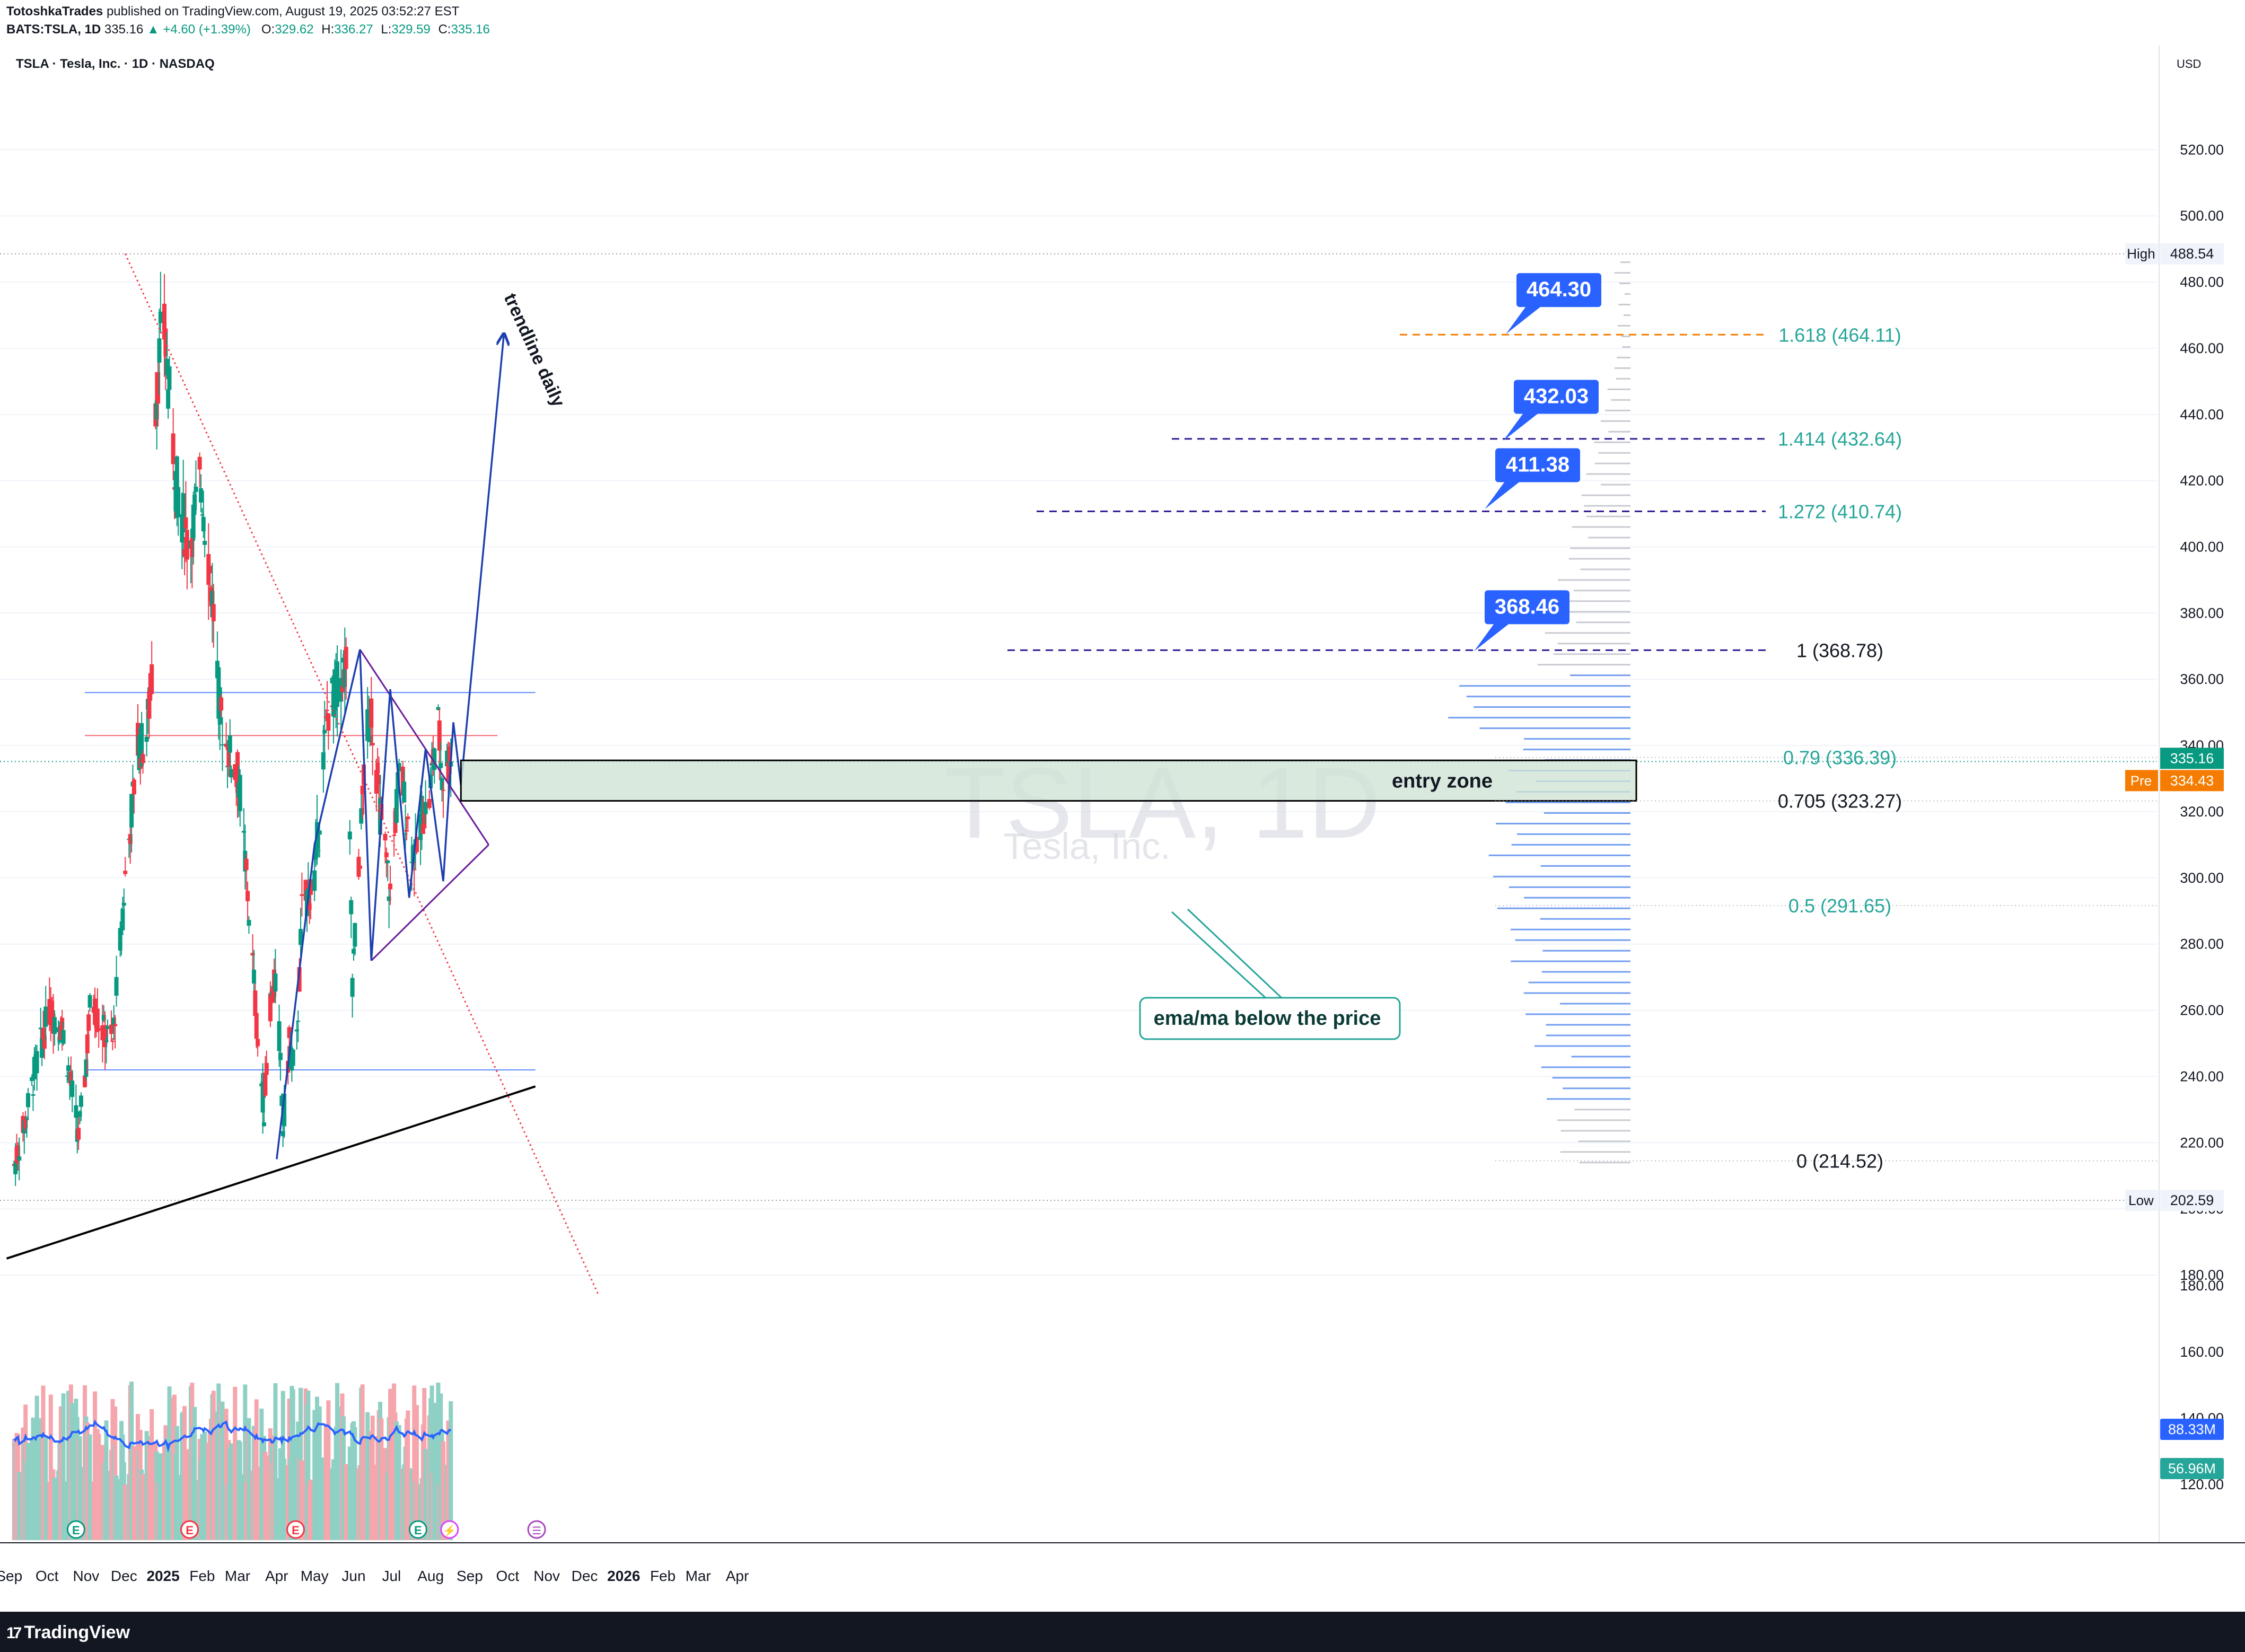 This screenshot has height=1652, width=2245. What do you see at coordinates (53, 29) in the screenshot?
I see `symbol-label: BATS:TSLA, 1D` at bounding box center [53, 29].